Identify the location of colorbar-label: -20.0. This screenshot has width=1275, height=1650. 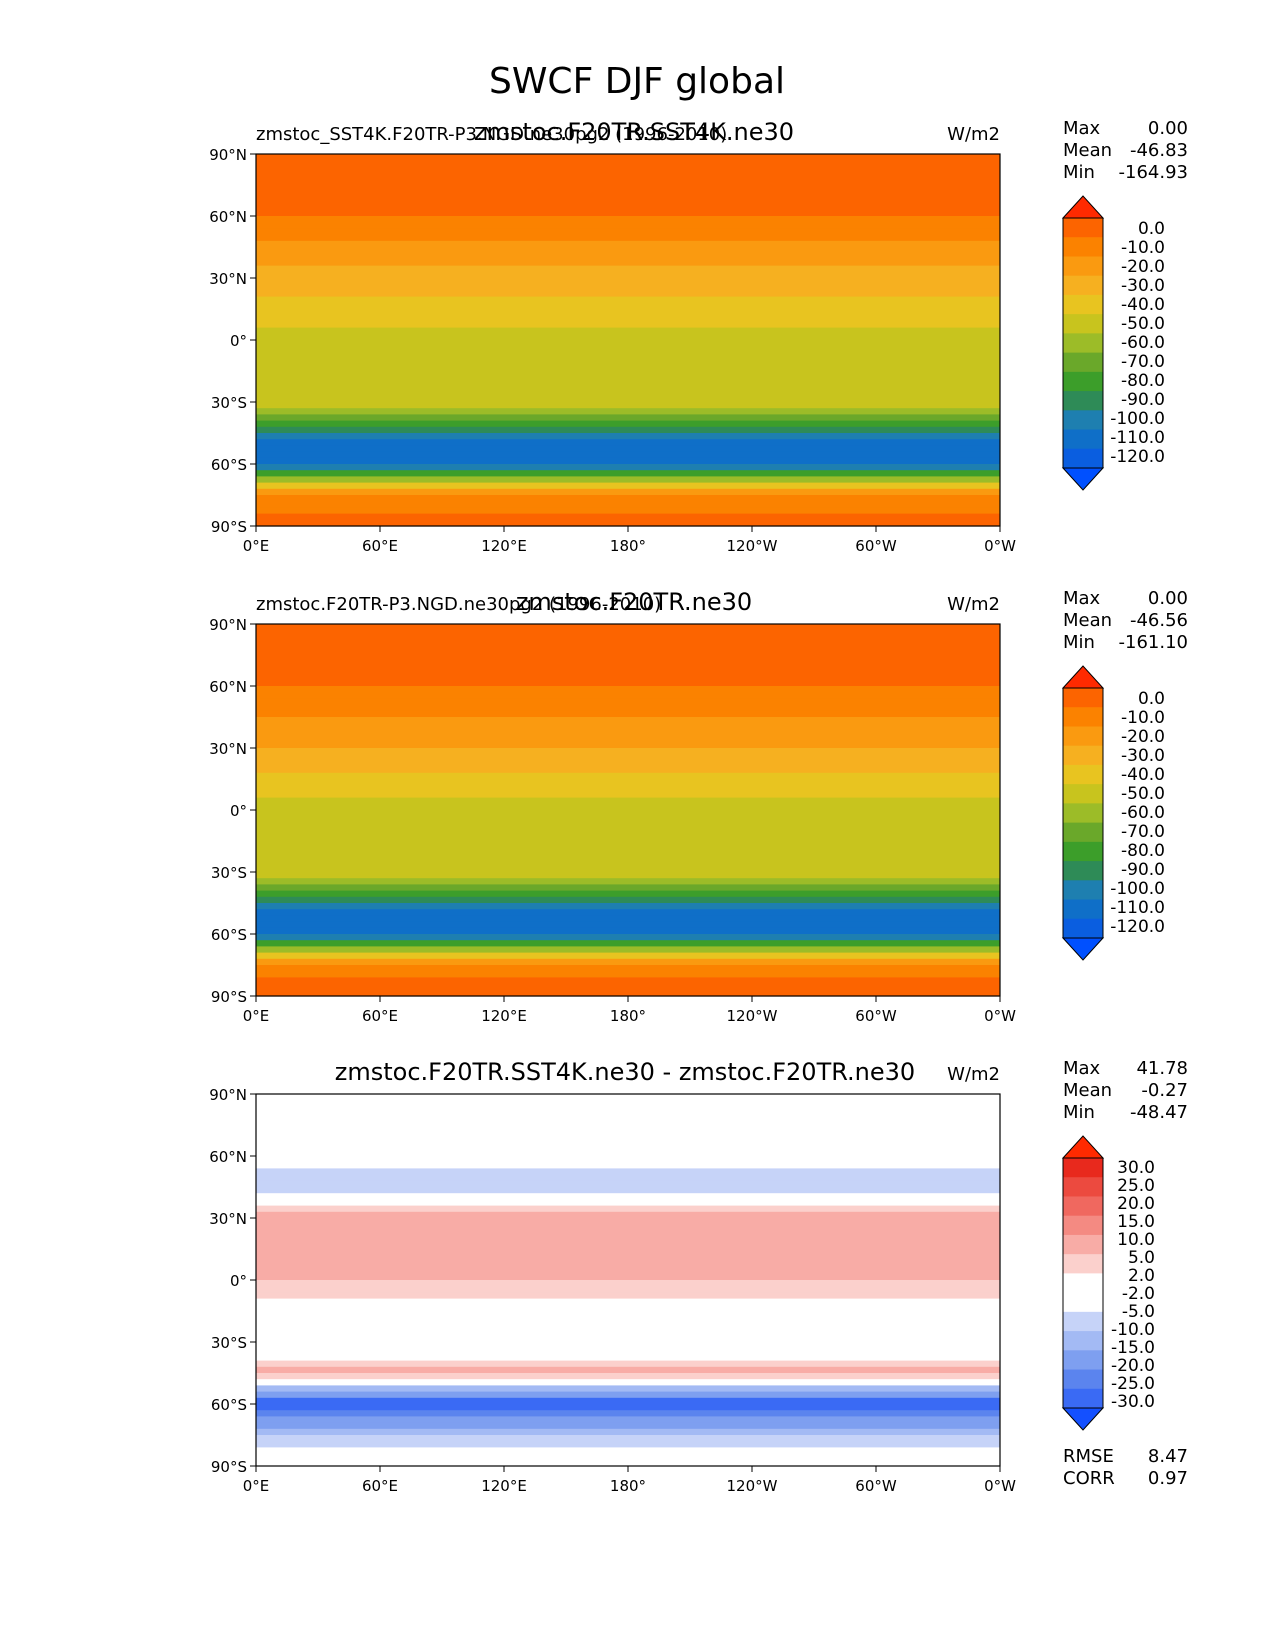
(1143, 737).